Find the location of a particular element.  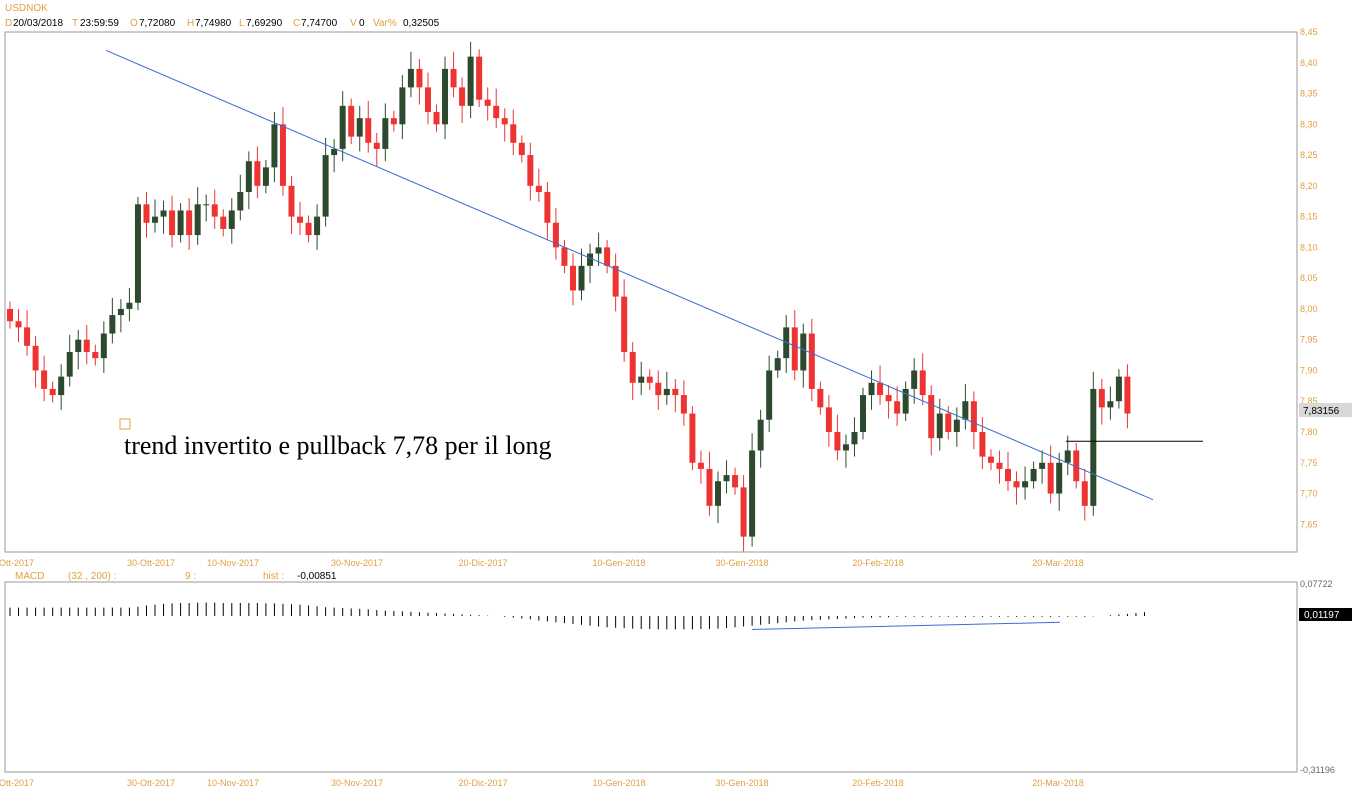

y-tick-label: 8,15 is located at coordinates (1309, 217).